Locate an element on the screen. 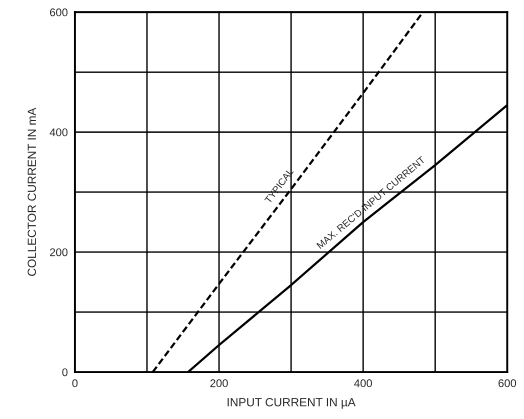 This screenshot has width=524, height=419. x-tick-label: 600 is located at coordinates (507, 383).